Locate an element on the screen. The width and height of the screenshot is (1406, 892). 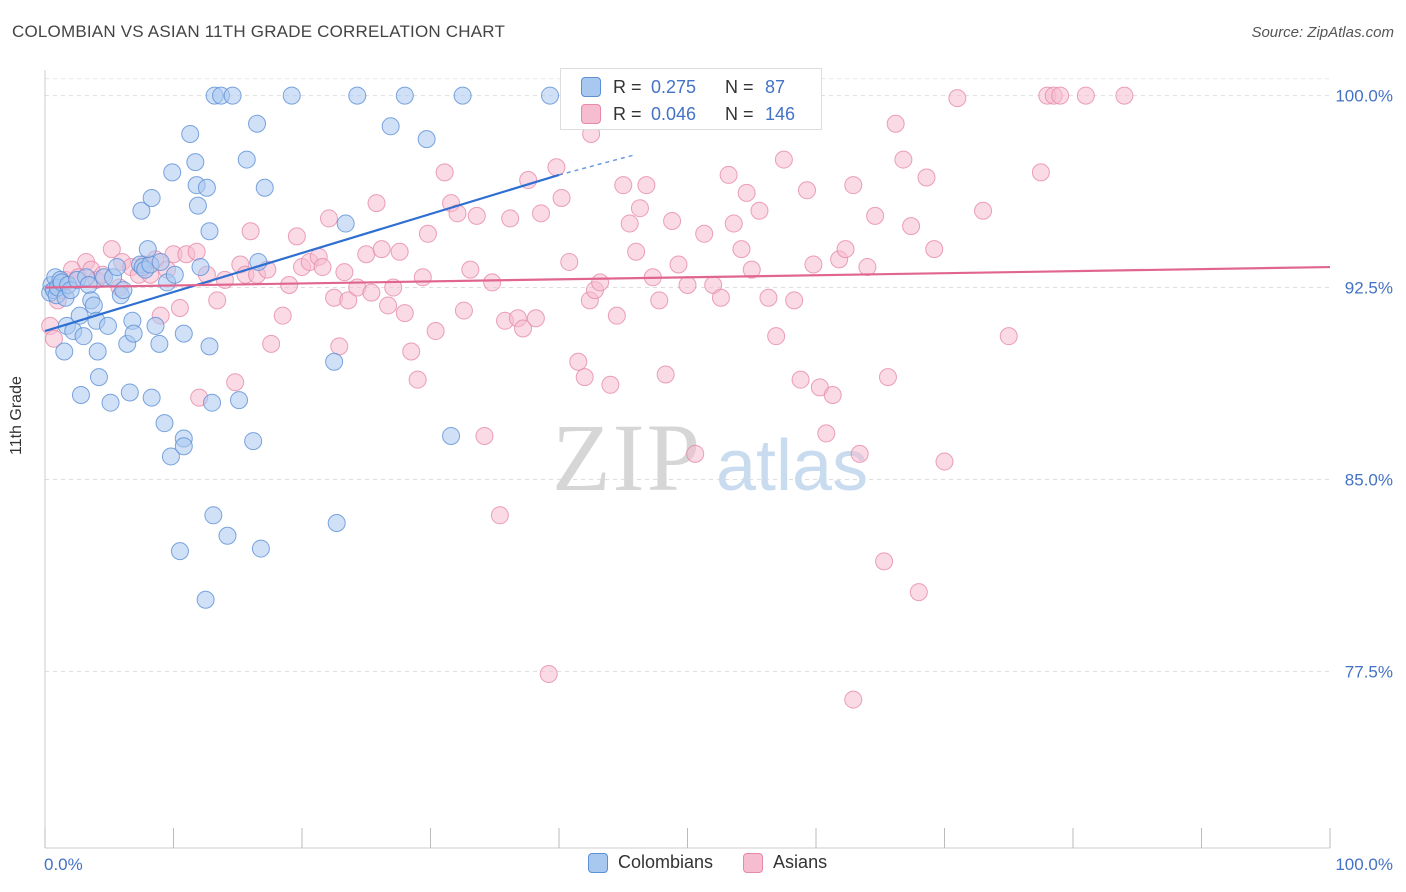
asians-legend-swatch is located at coordinates (753, 862).